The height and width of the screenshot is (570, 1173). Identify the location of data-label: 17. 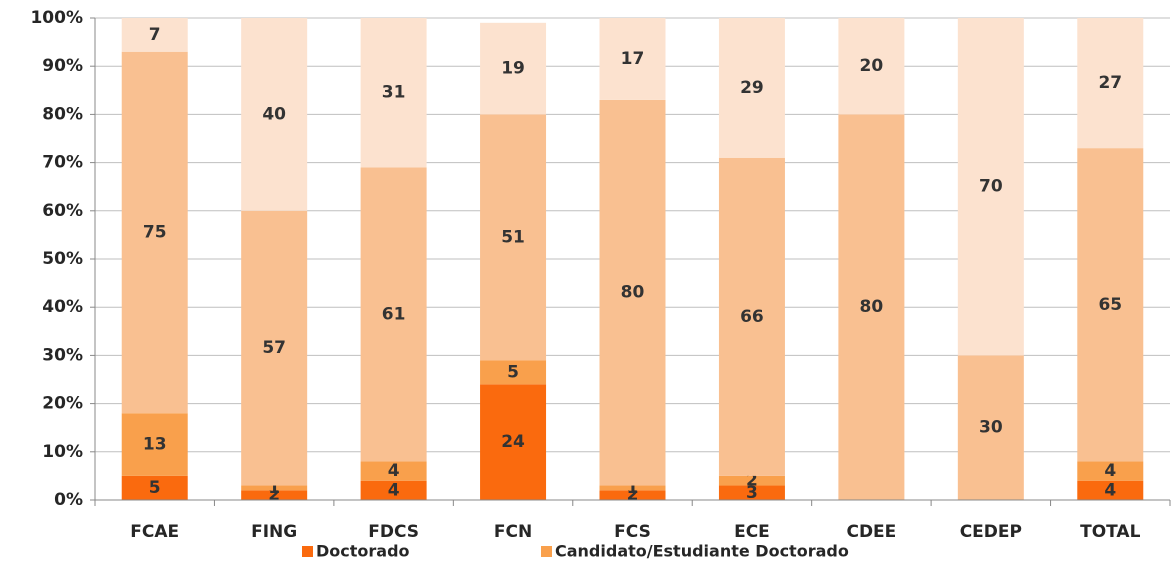
(633, 59).